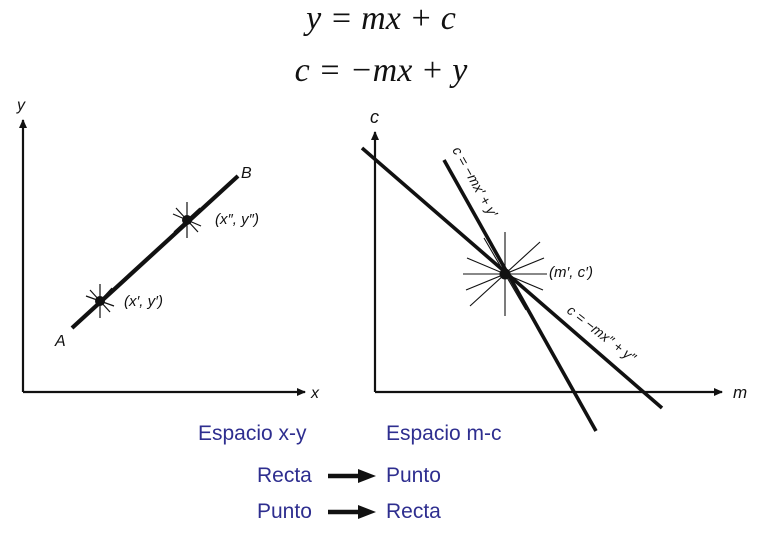  I want to click on mc-space-caption: Espacio m-c, so click(444, 433).